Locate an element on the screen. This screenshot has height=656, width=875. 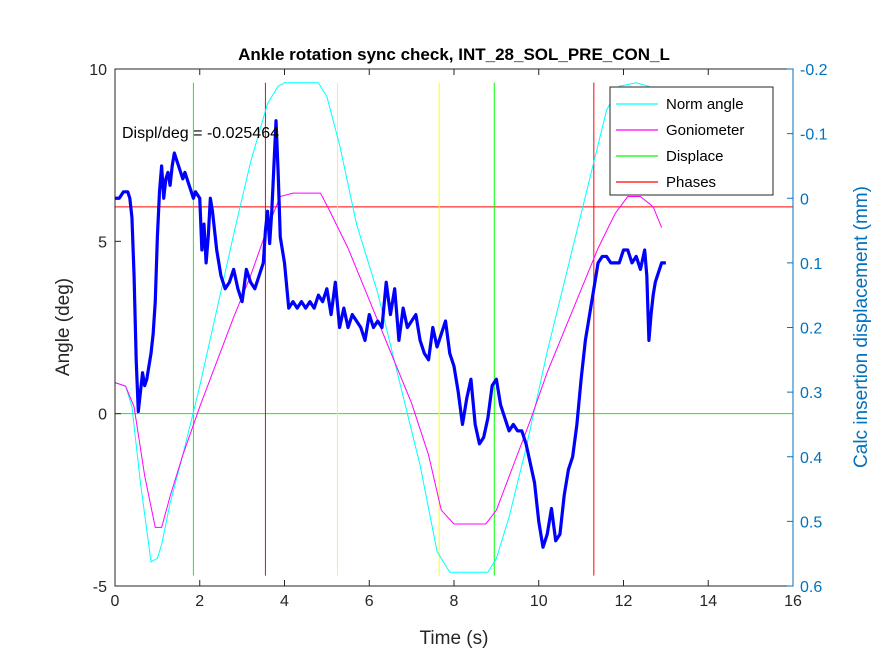
x-tick-label: 16 is located at coordinates (793, 601).